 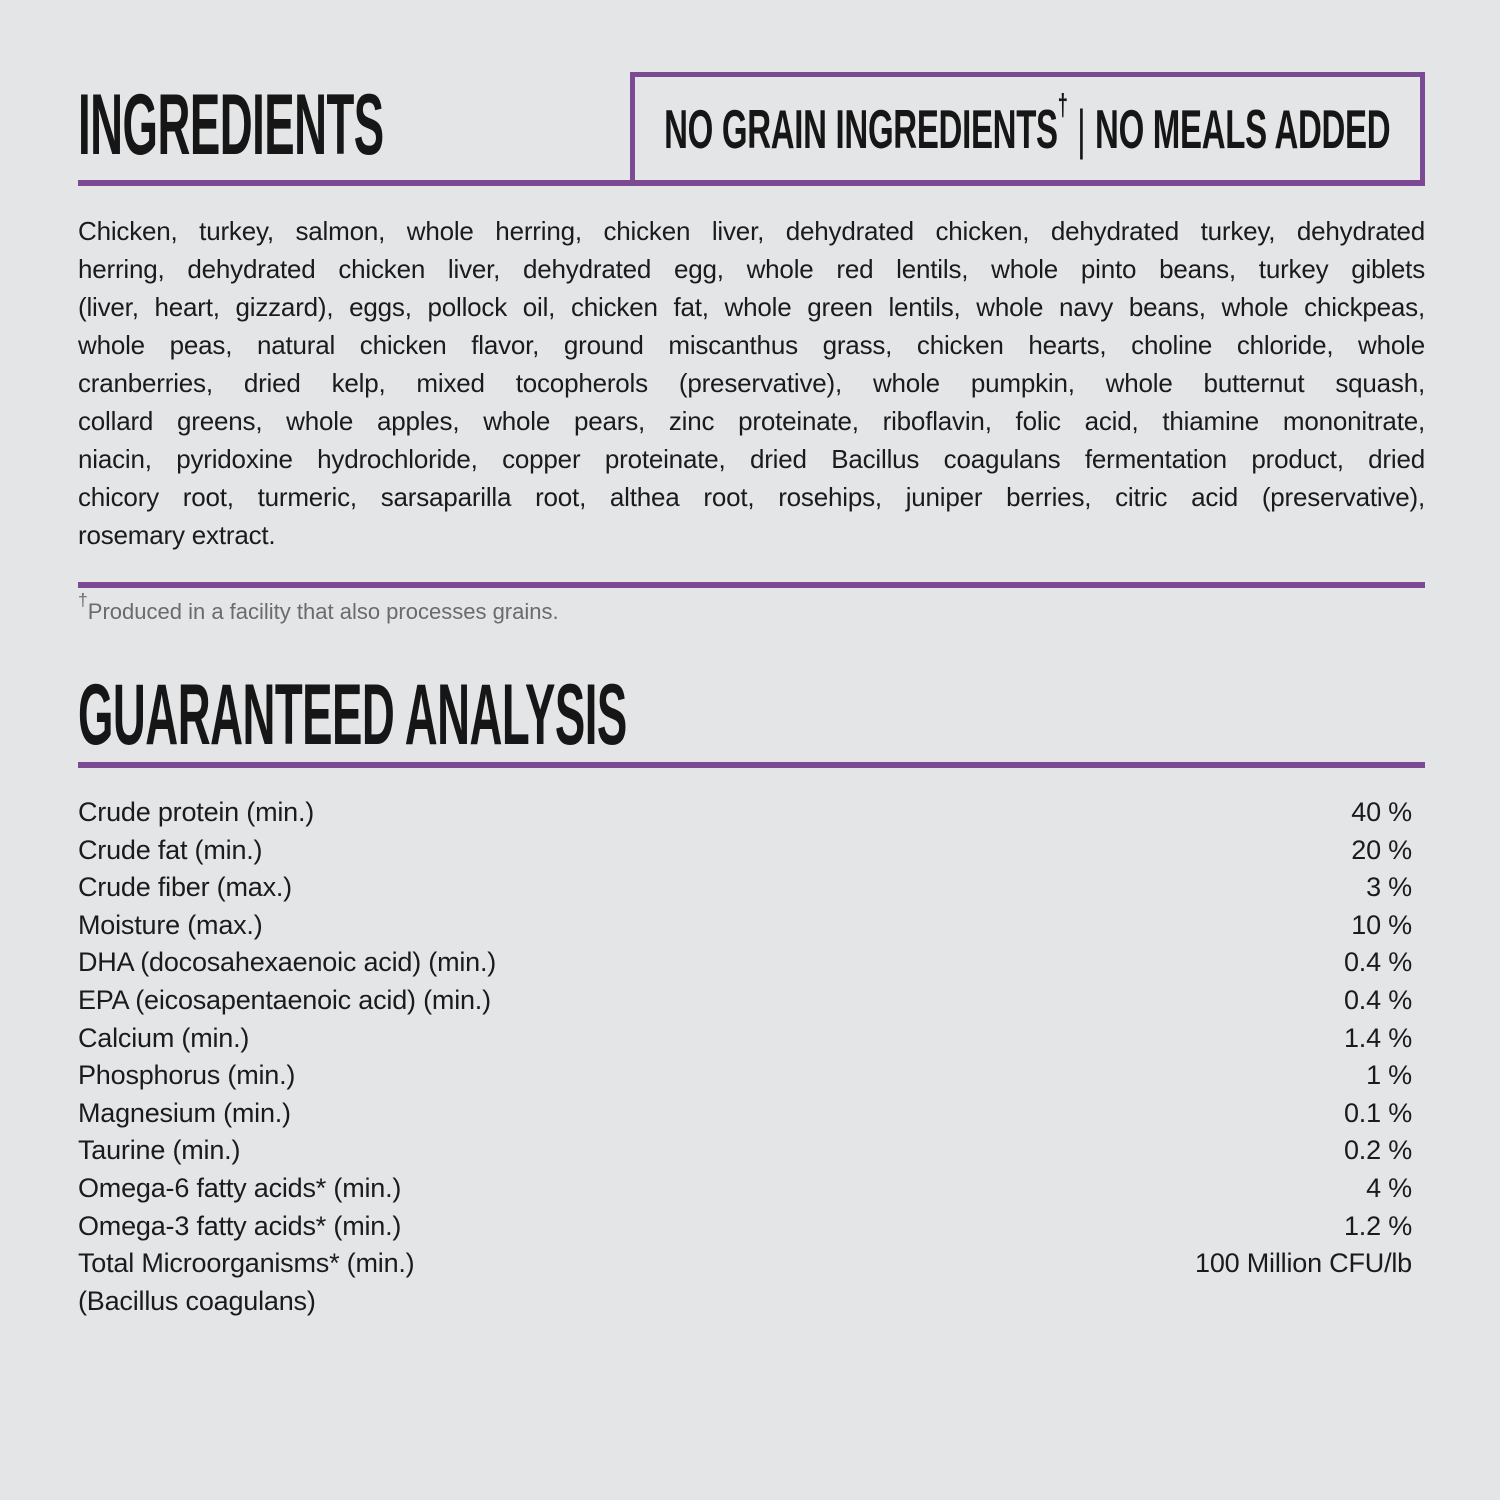 What do you see at coordinates (751, 888) in the screenshot?
I see `analysis-row: Crude fiber (max.) 3 %` at bounding box center [751, 888].